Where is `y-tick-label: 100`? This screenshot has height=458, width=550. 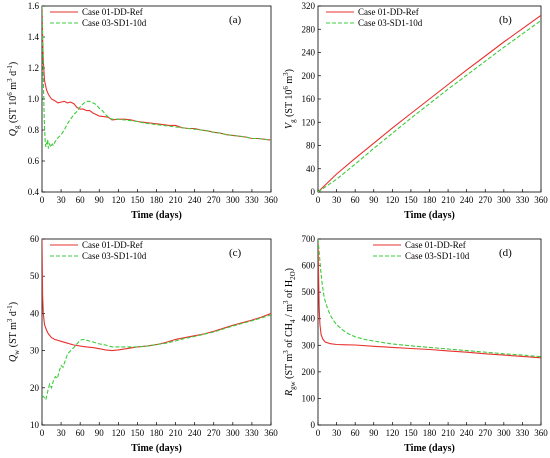 y-tick-label: 100 is located at coordinates (309, 398).